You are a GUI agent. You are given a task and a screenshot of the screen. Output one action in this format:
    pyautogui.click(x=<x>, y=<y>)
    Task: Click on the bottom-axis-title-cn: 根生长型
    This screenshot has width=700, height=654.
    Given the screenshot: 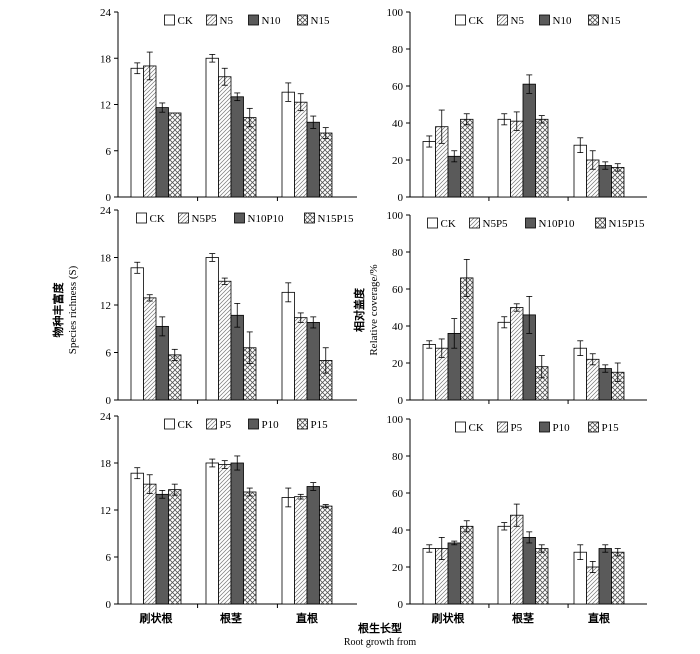 What is the action you would take?
    pyautogui.click(x=380, y=628)
    